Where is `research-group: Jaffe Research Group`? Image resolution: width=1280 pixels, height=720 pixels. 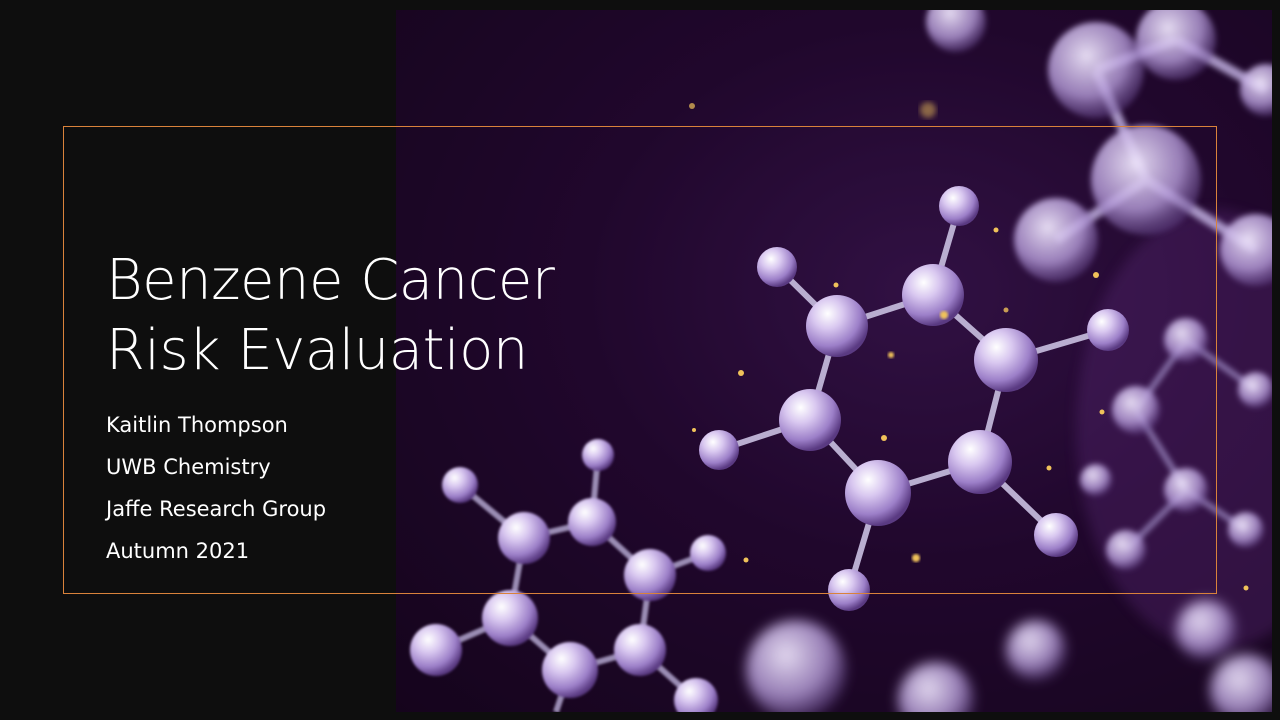 research-group: Jaffe Research Group is located at coordinates (216, 509).